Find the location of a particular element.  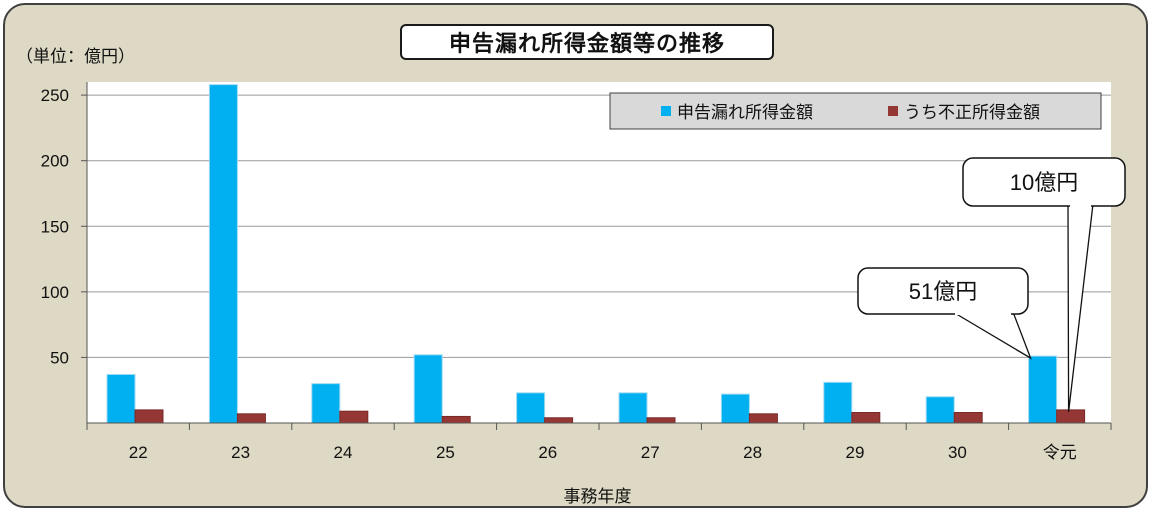

x-tick-label: 23 is located at coordinates (240, 452).